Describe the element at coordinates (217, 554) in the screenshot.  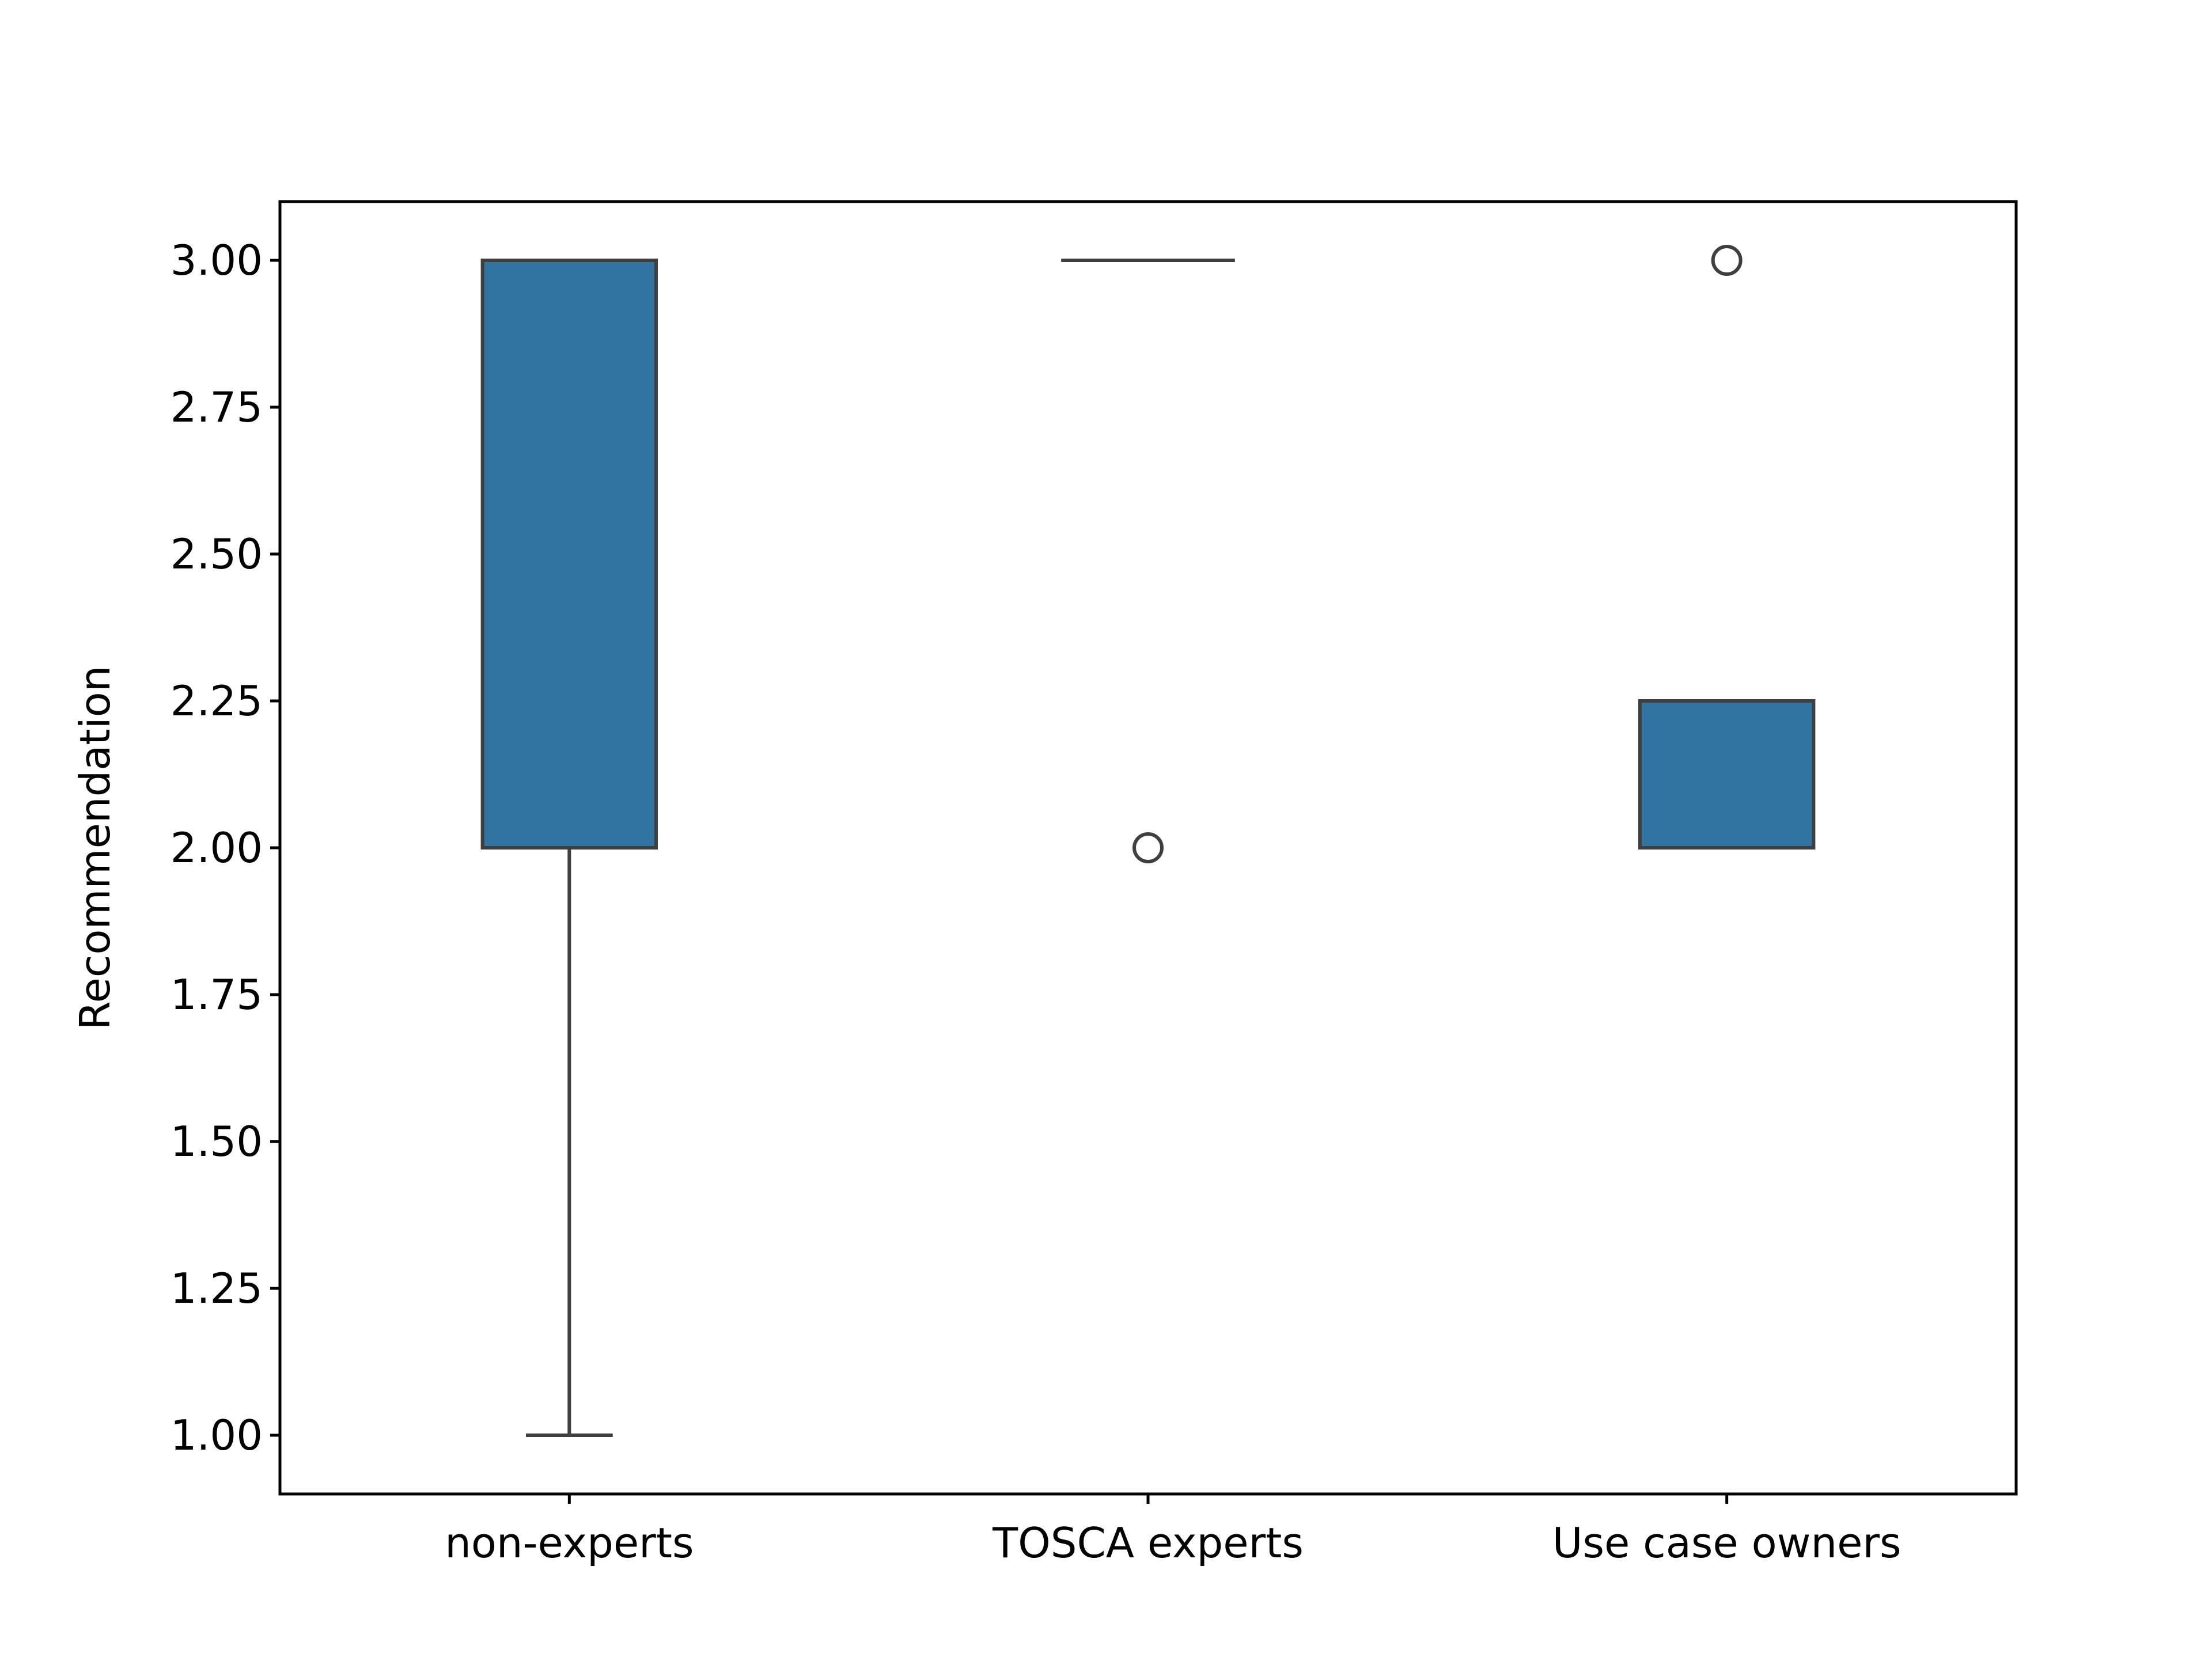
I see `y-tick-label: 2.50` at that location.